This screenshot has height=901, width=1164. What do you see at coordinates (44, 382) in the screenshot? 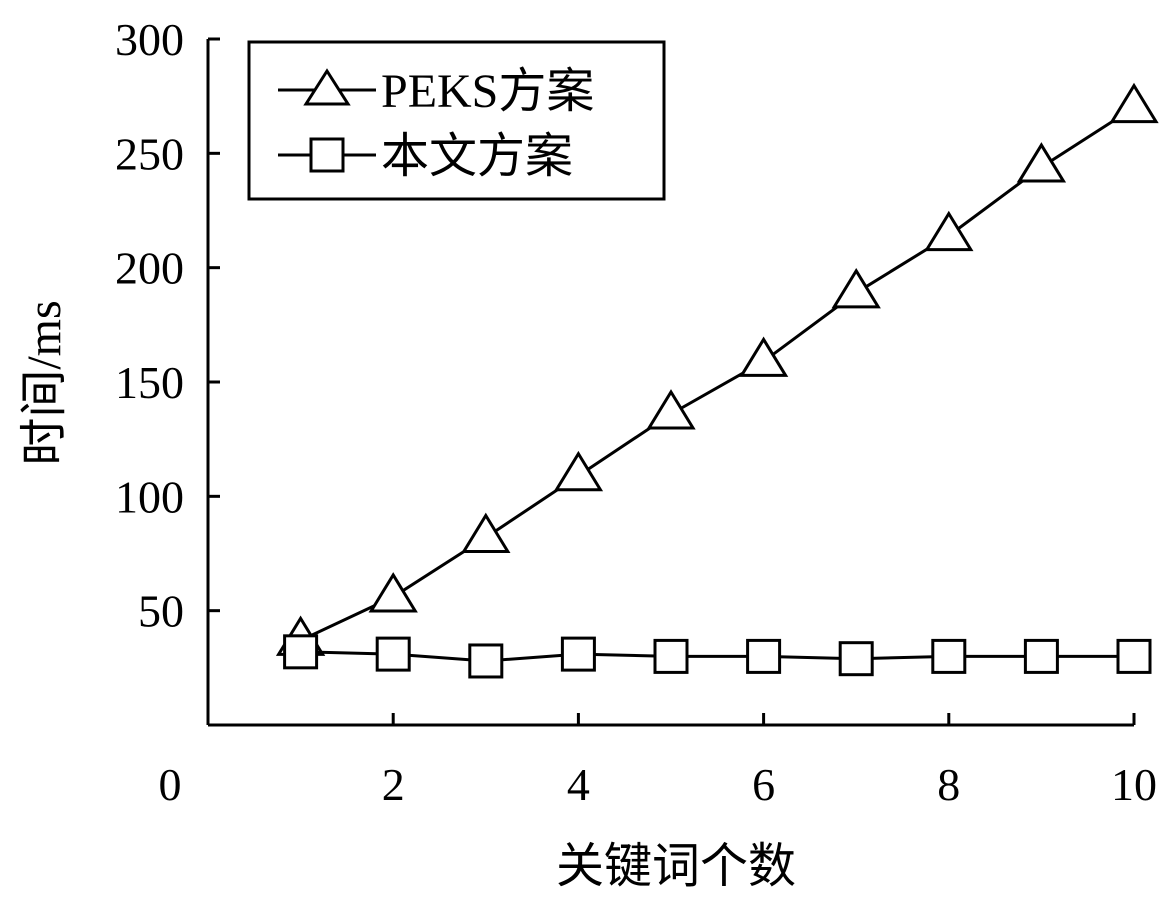
I see `y-axis-title: 时间/ms` at bounding box center [44, 382].